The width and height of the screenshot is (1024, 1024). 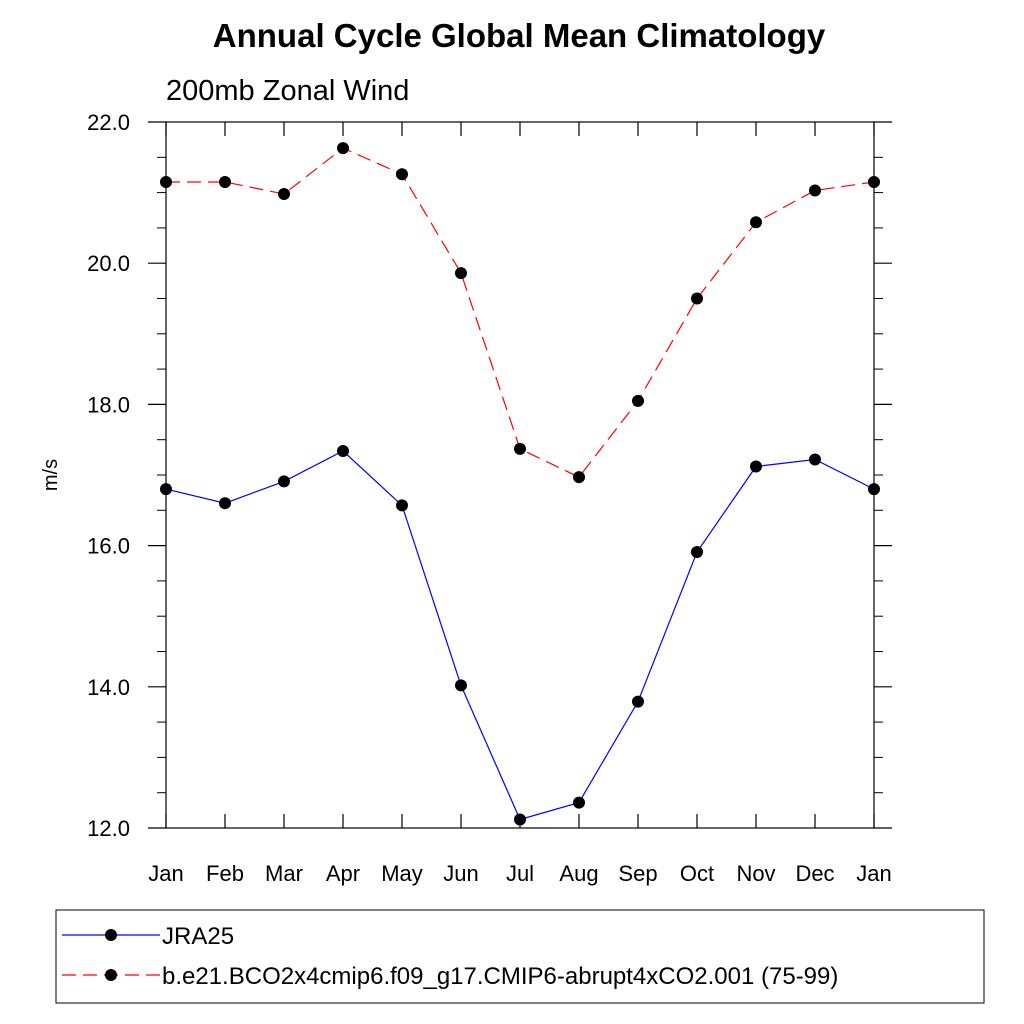 What do you see at coordinates (108, 828) in the screenshot?
I see `y-tick-label: 12.0` at bounding box center [108, 828].